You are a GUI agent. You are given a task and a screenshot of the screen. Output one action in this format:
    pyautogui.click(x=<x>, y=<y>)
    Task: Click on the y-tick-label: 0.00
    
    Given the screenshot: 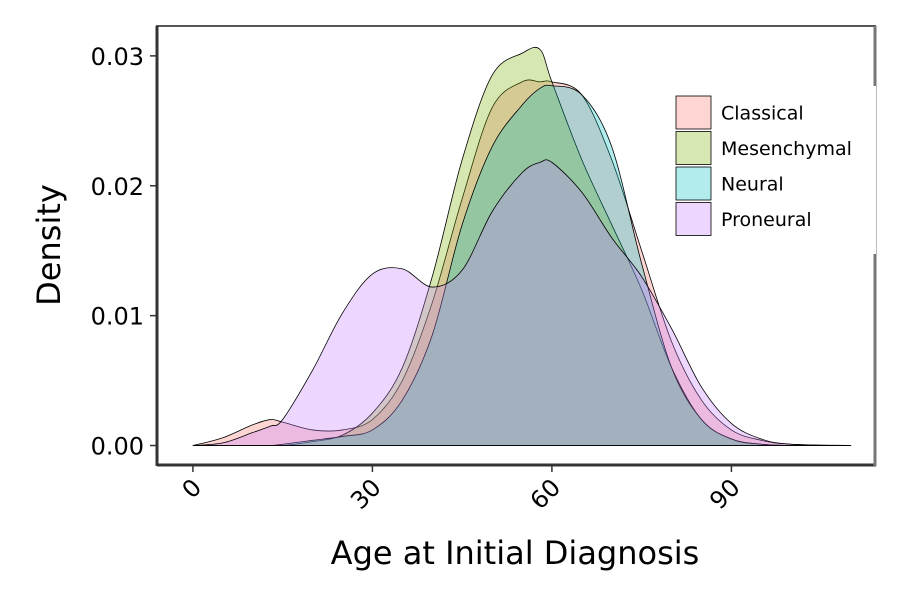 What is the action you would take?
    pyautogui.click(x=117, y=447)
    